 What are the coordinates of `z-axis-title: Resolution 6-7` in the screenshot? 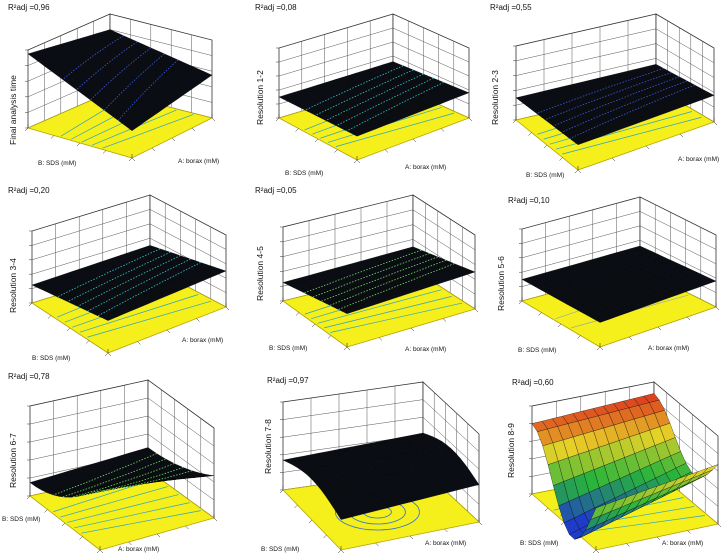 It's located at (13, 460).